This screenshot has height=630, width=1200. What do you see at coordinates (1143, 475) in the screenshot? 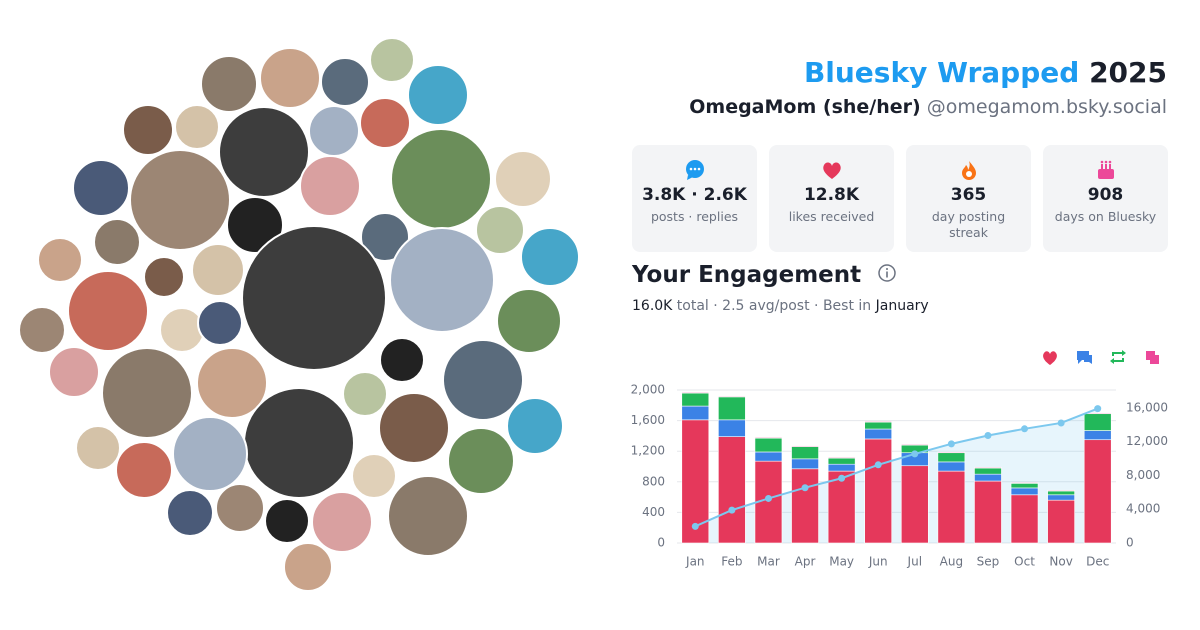
I see `y2-tick-label: 8,000` at bounding box center [1143, 475].